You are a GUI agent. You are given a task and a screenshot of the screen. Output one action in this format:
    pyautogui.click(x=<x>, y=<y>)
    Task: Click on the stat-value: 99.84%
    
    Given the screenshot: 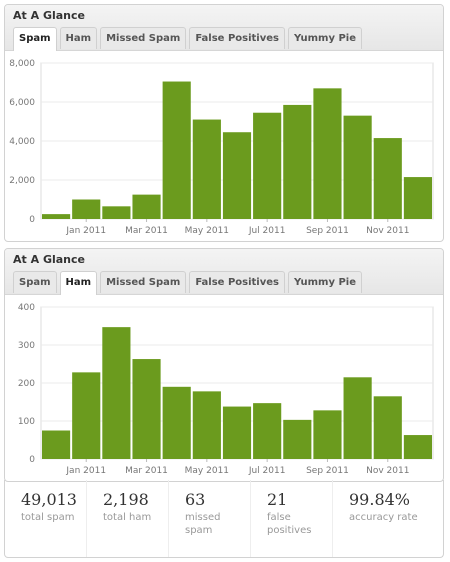 What is the action you would take?
    pyautogui.click(x=380, y=499)
    